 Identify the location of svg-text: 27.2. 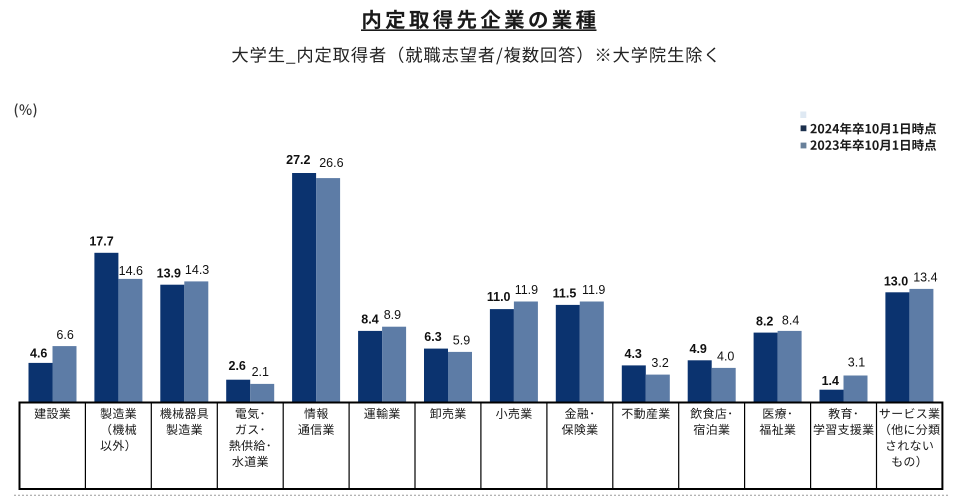
(298, 160).